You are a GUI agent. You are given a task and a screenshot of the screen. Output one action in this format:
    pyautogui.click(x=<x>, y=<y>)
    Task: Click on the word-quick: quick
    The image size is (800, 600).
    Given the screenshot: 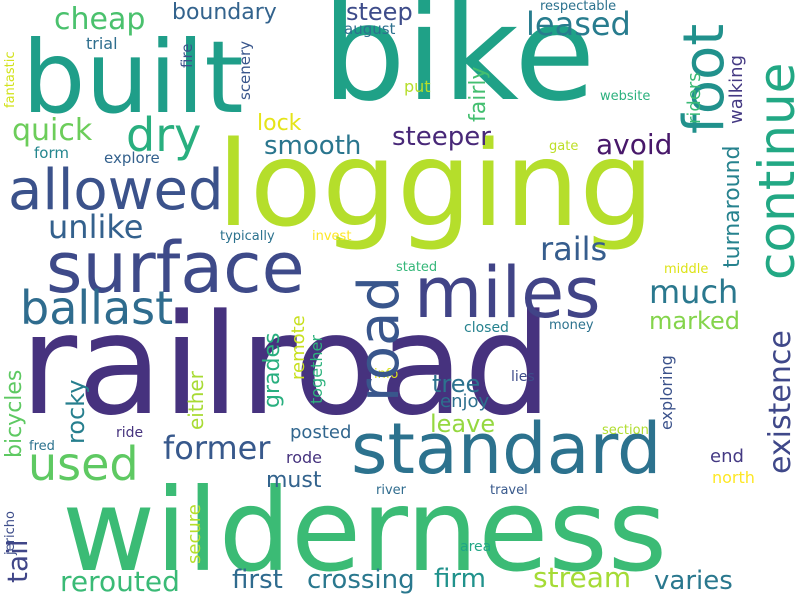 What is the action you would take?
    pyautogui.click(x=52, y=130)
    